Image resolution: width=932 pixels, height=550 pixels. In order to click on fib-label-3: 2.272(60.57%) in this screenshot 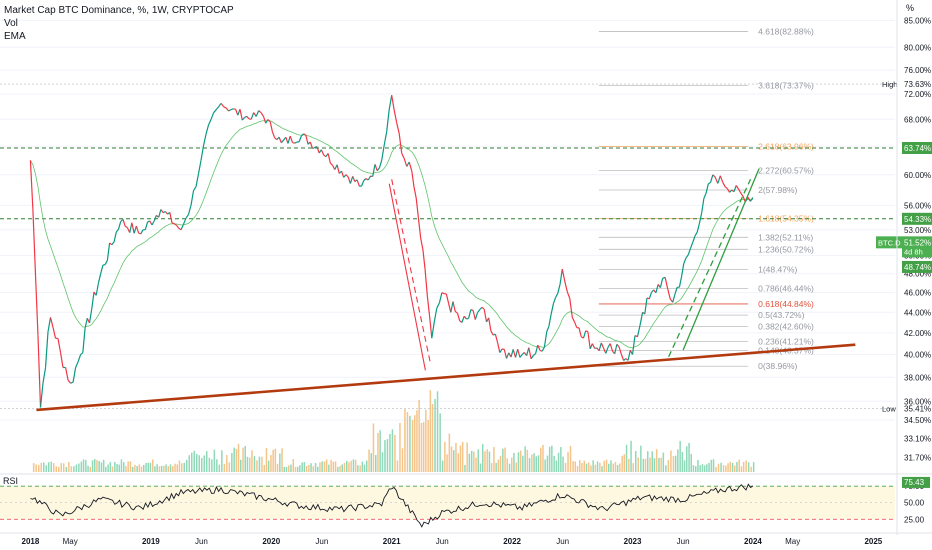, I will do `click(786, 171)`.